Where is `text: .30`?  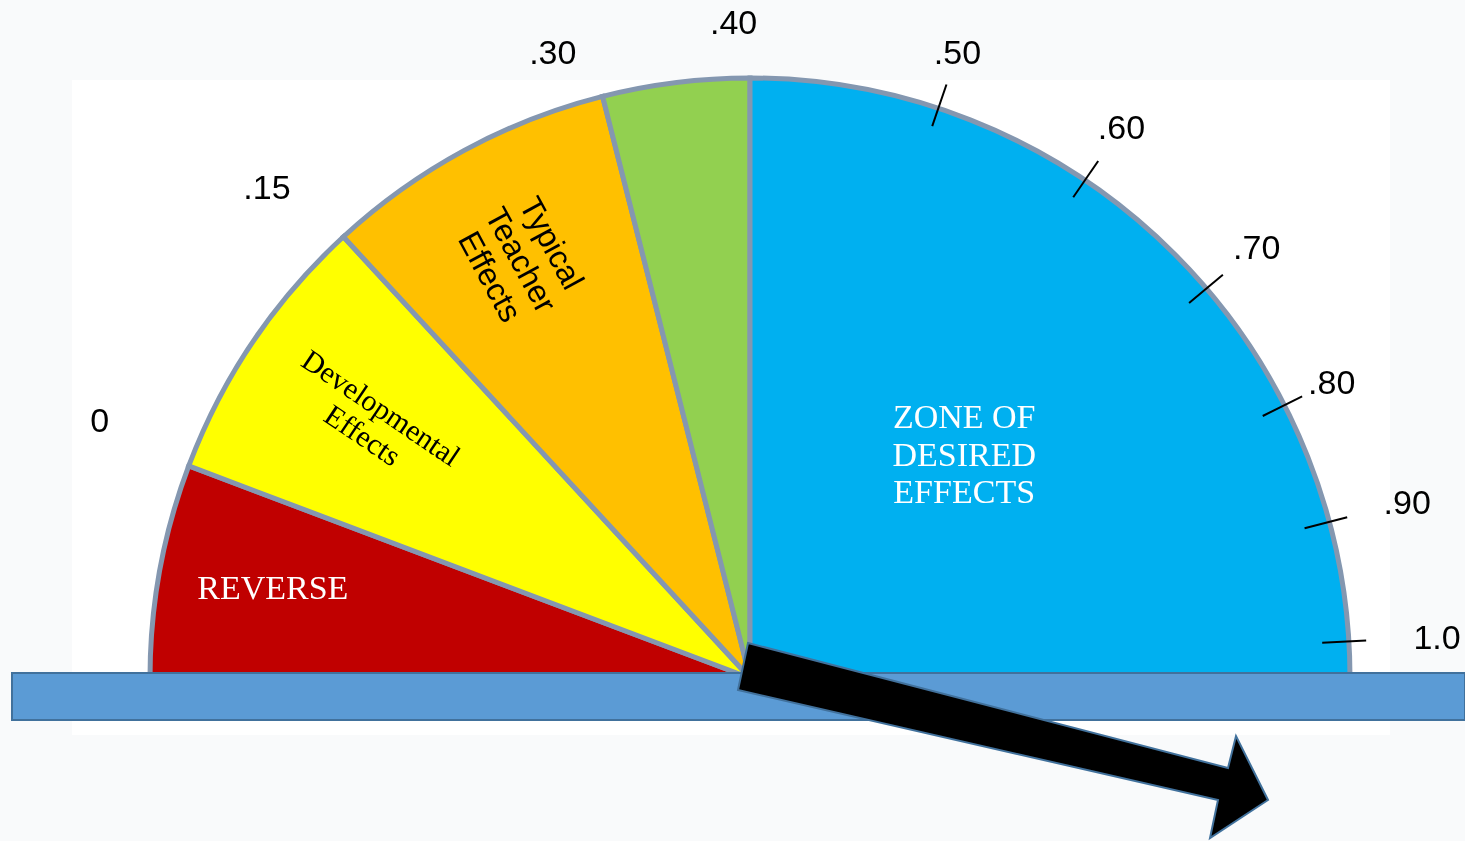
text: .30 is located at coordinates (553, 52).